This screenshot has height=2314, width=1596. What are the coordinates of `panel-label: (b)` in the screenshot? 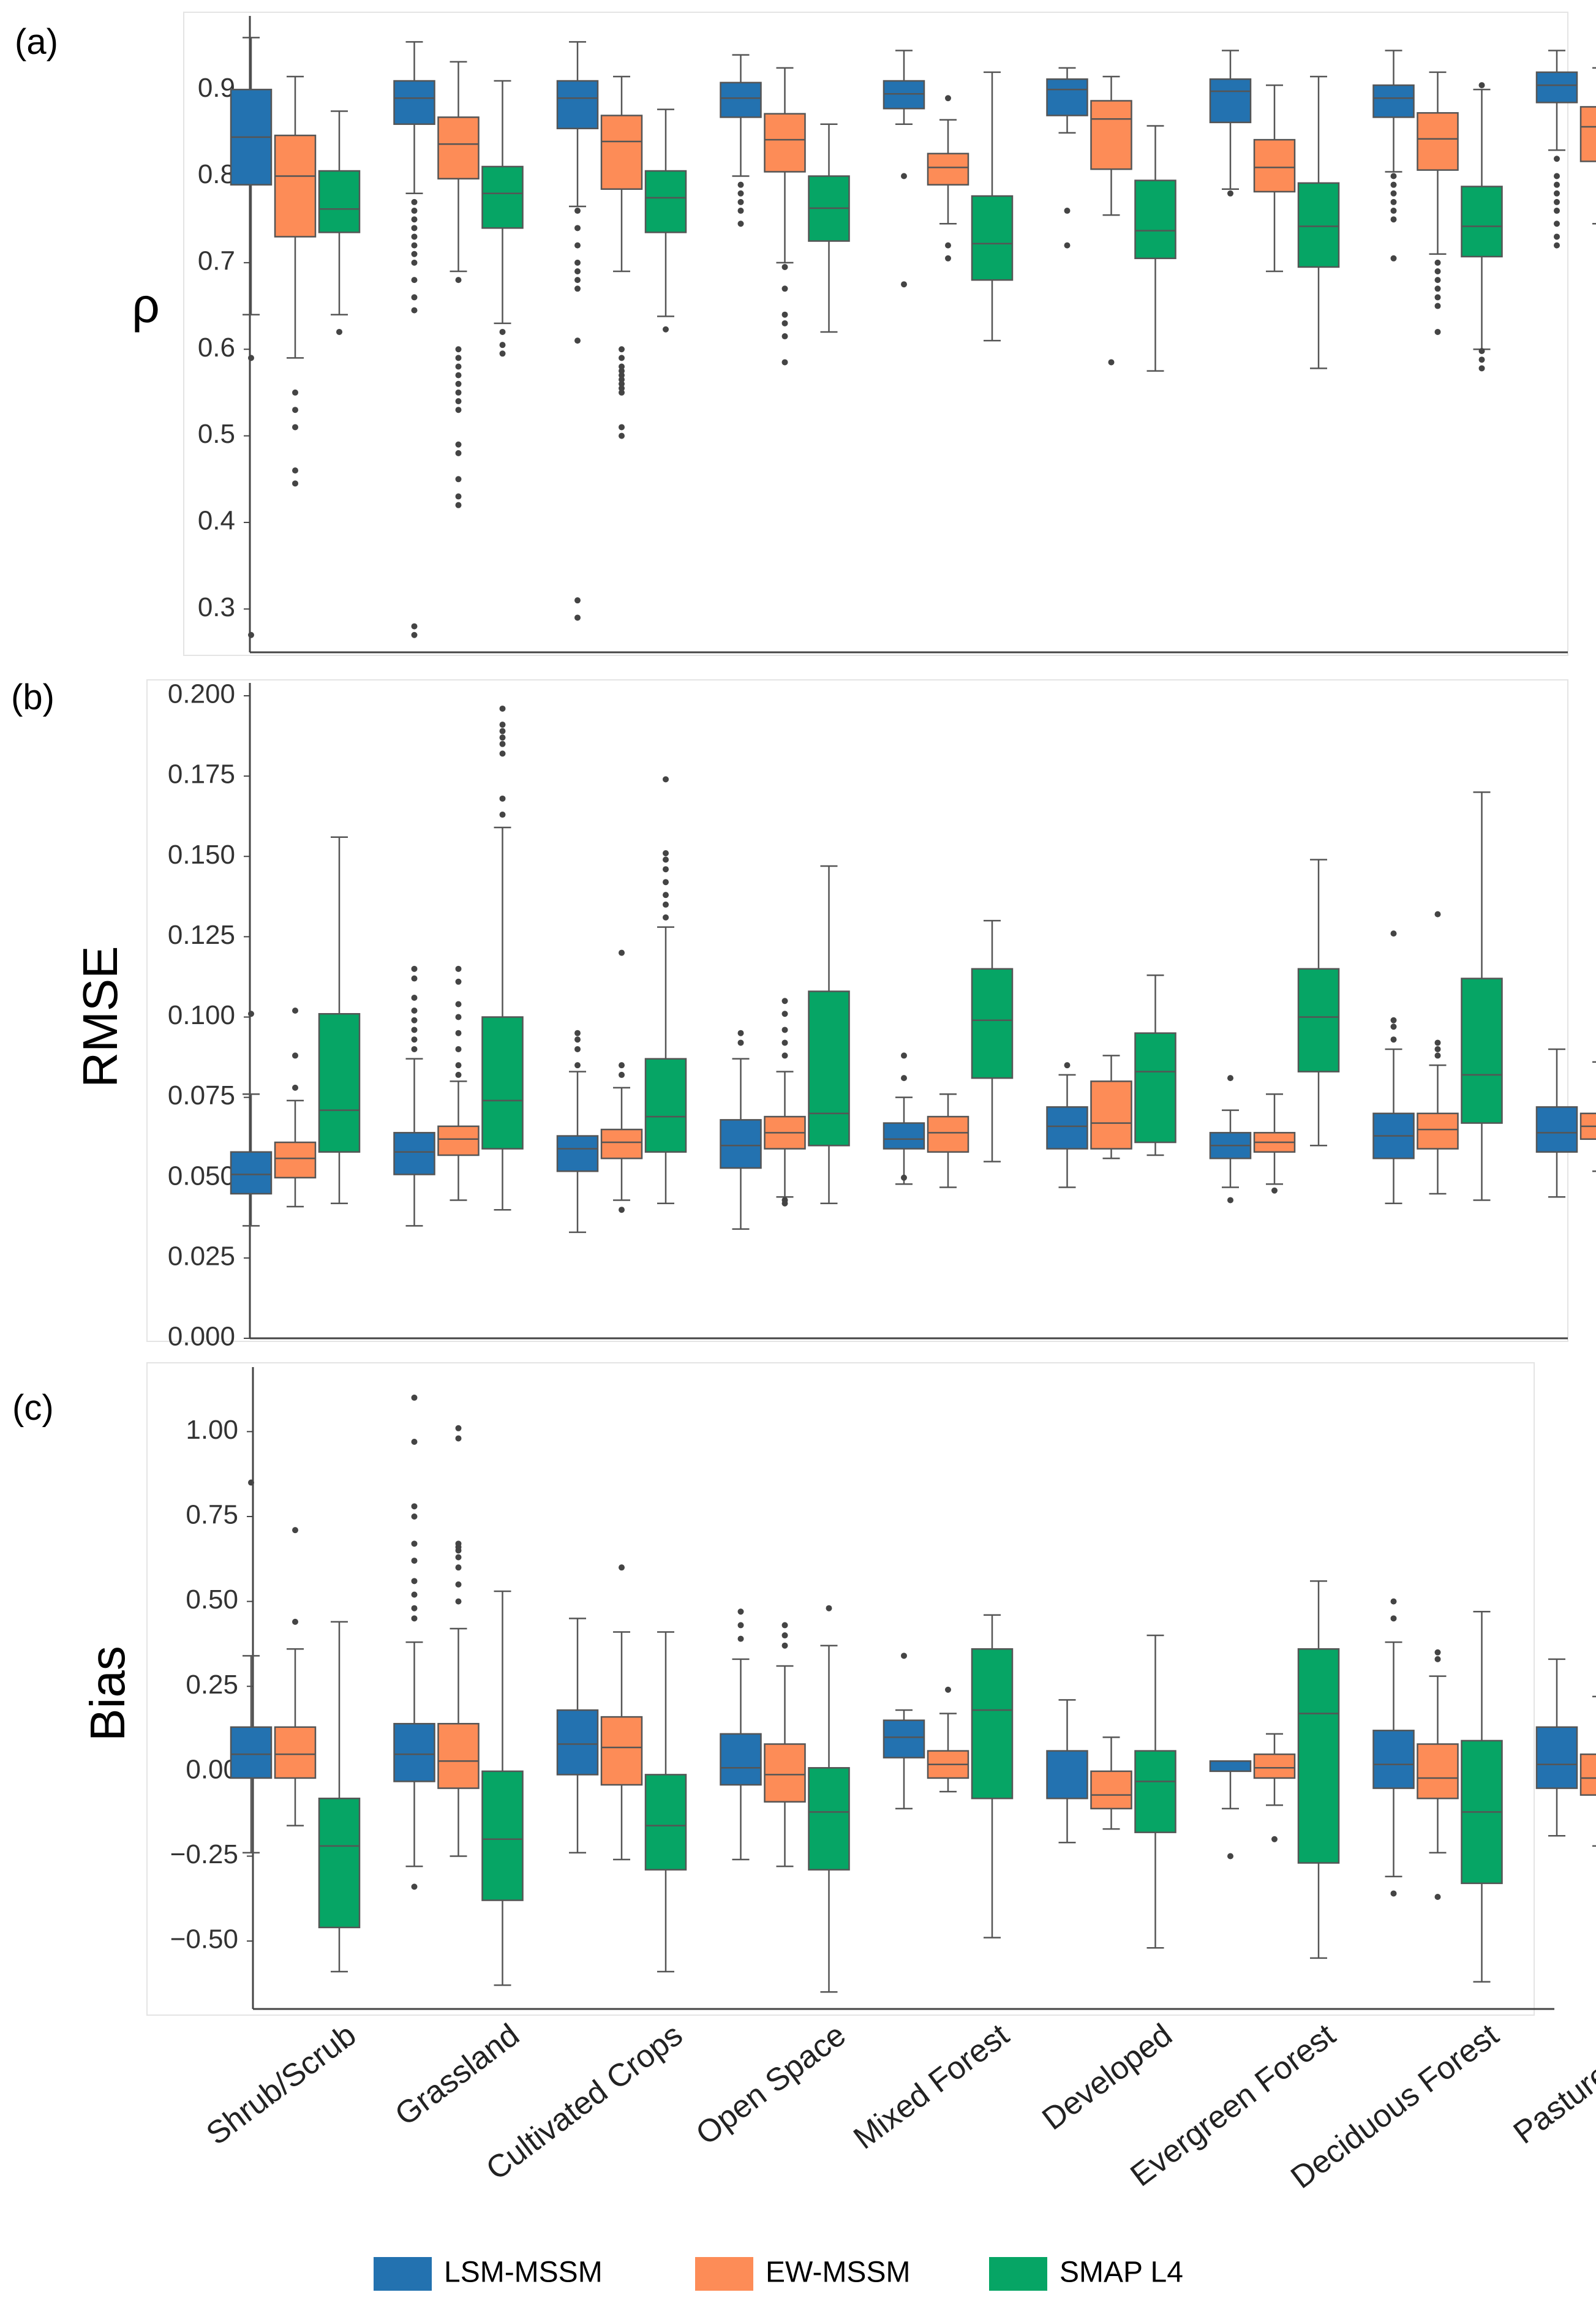 It's located at (33, 697).